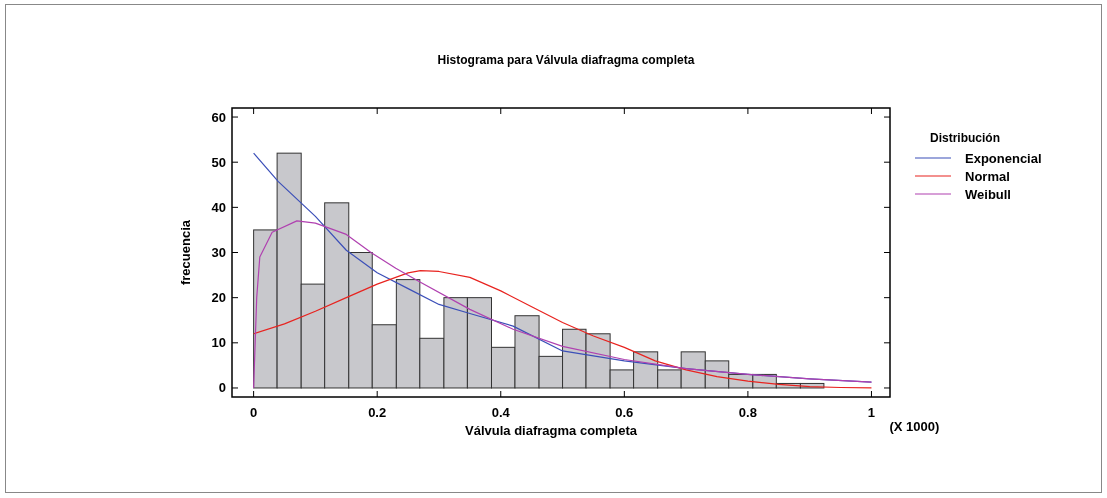 Image resolution: width=1107 pixels, height=498 pixels. Describe the element at coordinates (988, 194) in the screenshot. I see `legend-label: Weibull` at that location.